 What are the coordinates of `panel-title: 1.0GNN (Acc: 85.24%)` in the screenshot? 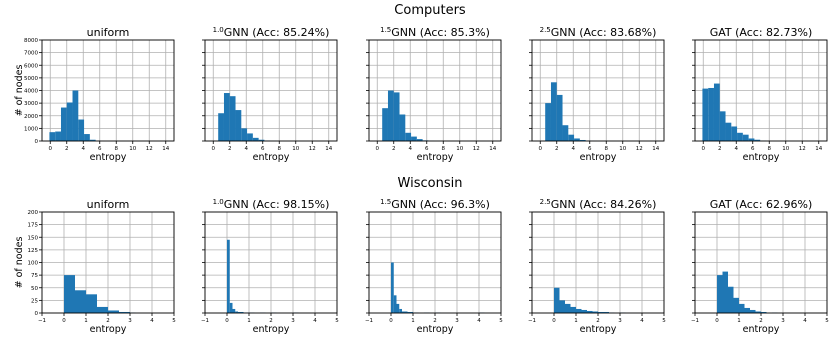 It's located at (271, 32).